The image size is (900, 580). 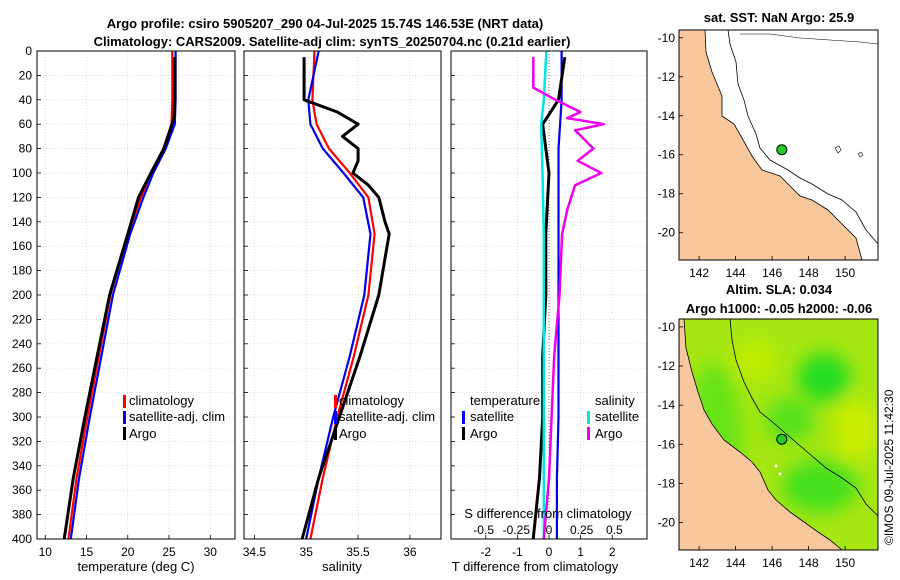 What do you see at coordinates (22, 197) in the screenshot?
I see `depth-tick-label: 120` at bounding box center [22, 197].